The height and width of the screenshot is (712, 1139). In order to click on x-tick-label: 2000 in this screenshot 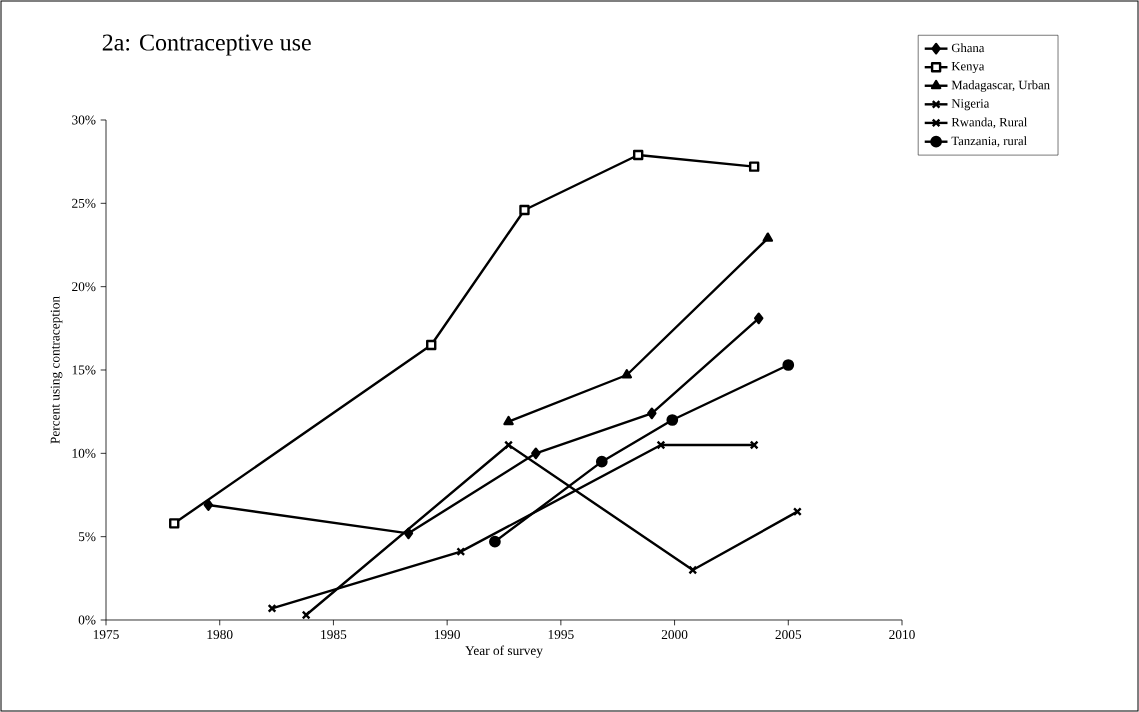, I will do `click(674, 635)`.